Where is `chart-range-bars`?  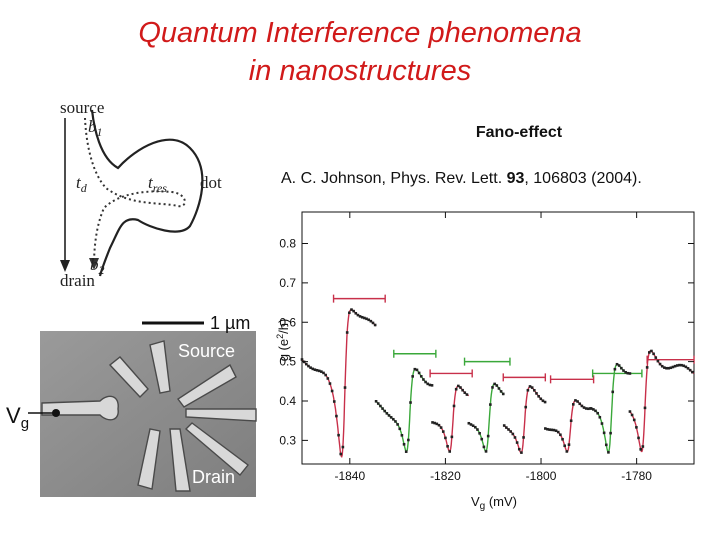 chart-range-bars is located at coordinates (513, 339).